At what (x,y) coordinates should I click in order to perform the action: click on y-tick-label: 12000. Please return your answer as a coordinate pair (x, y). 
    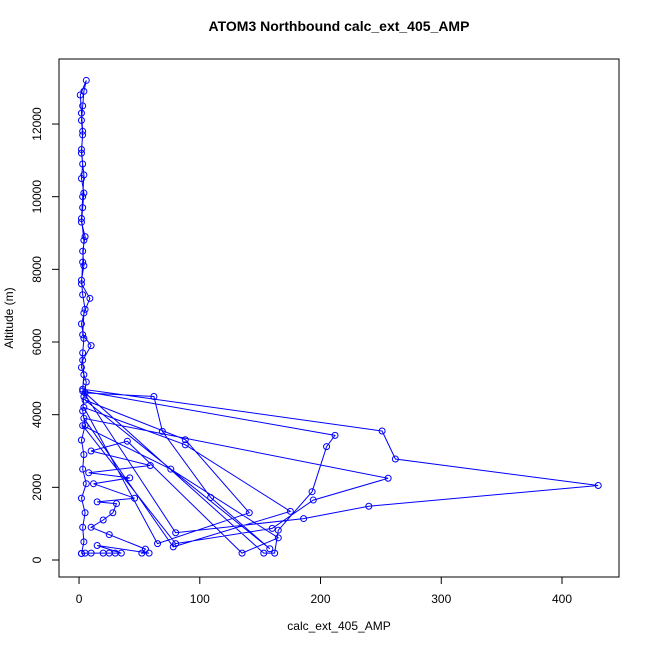
    Looking at the image, I should click on (37, 124).